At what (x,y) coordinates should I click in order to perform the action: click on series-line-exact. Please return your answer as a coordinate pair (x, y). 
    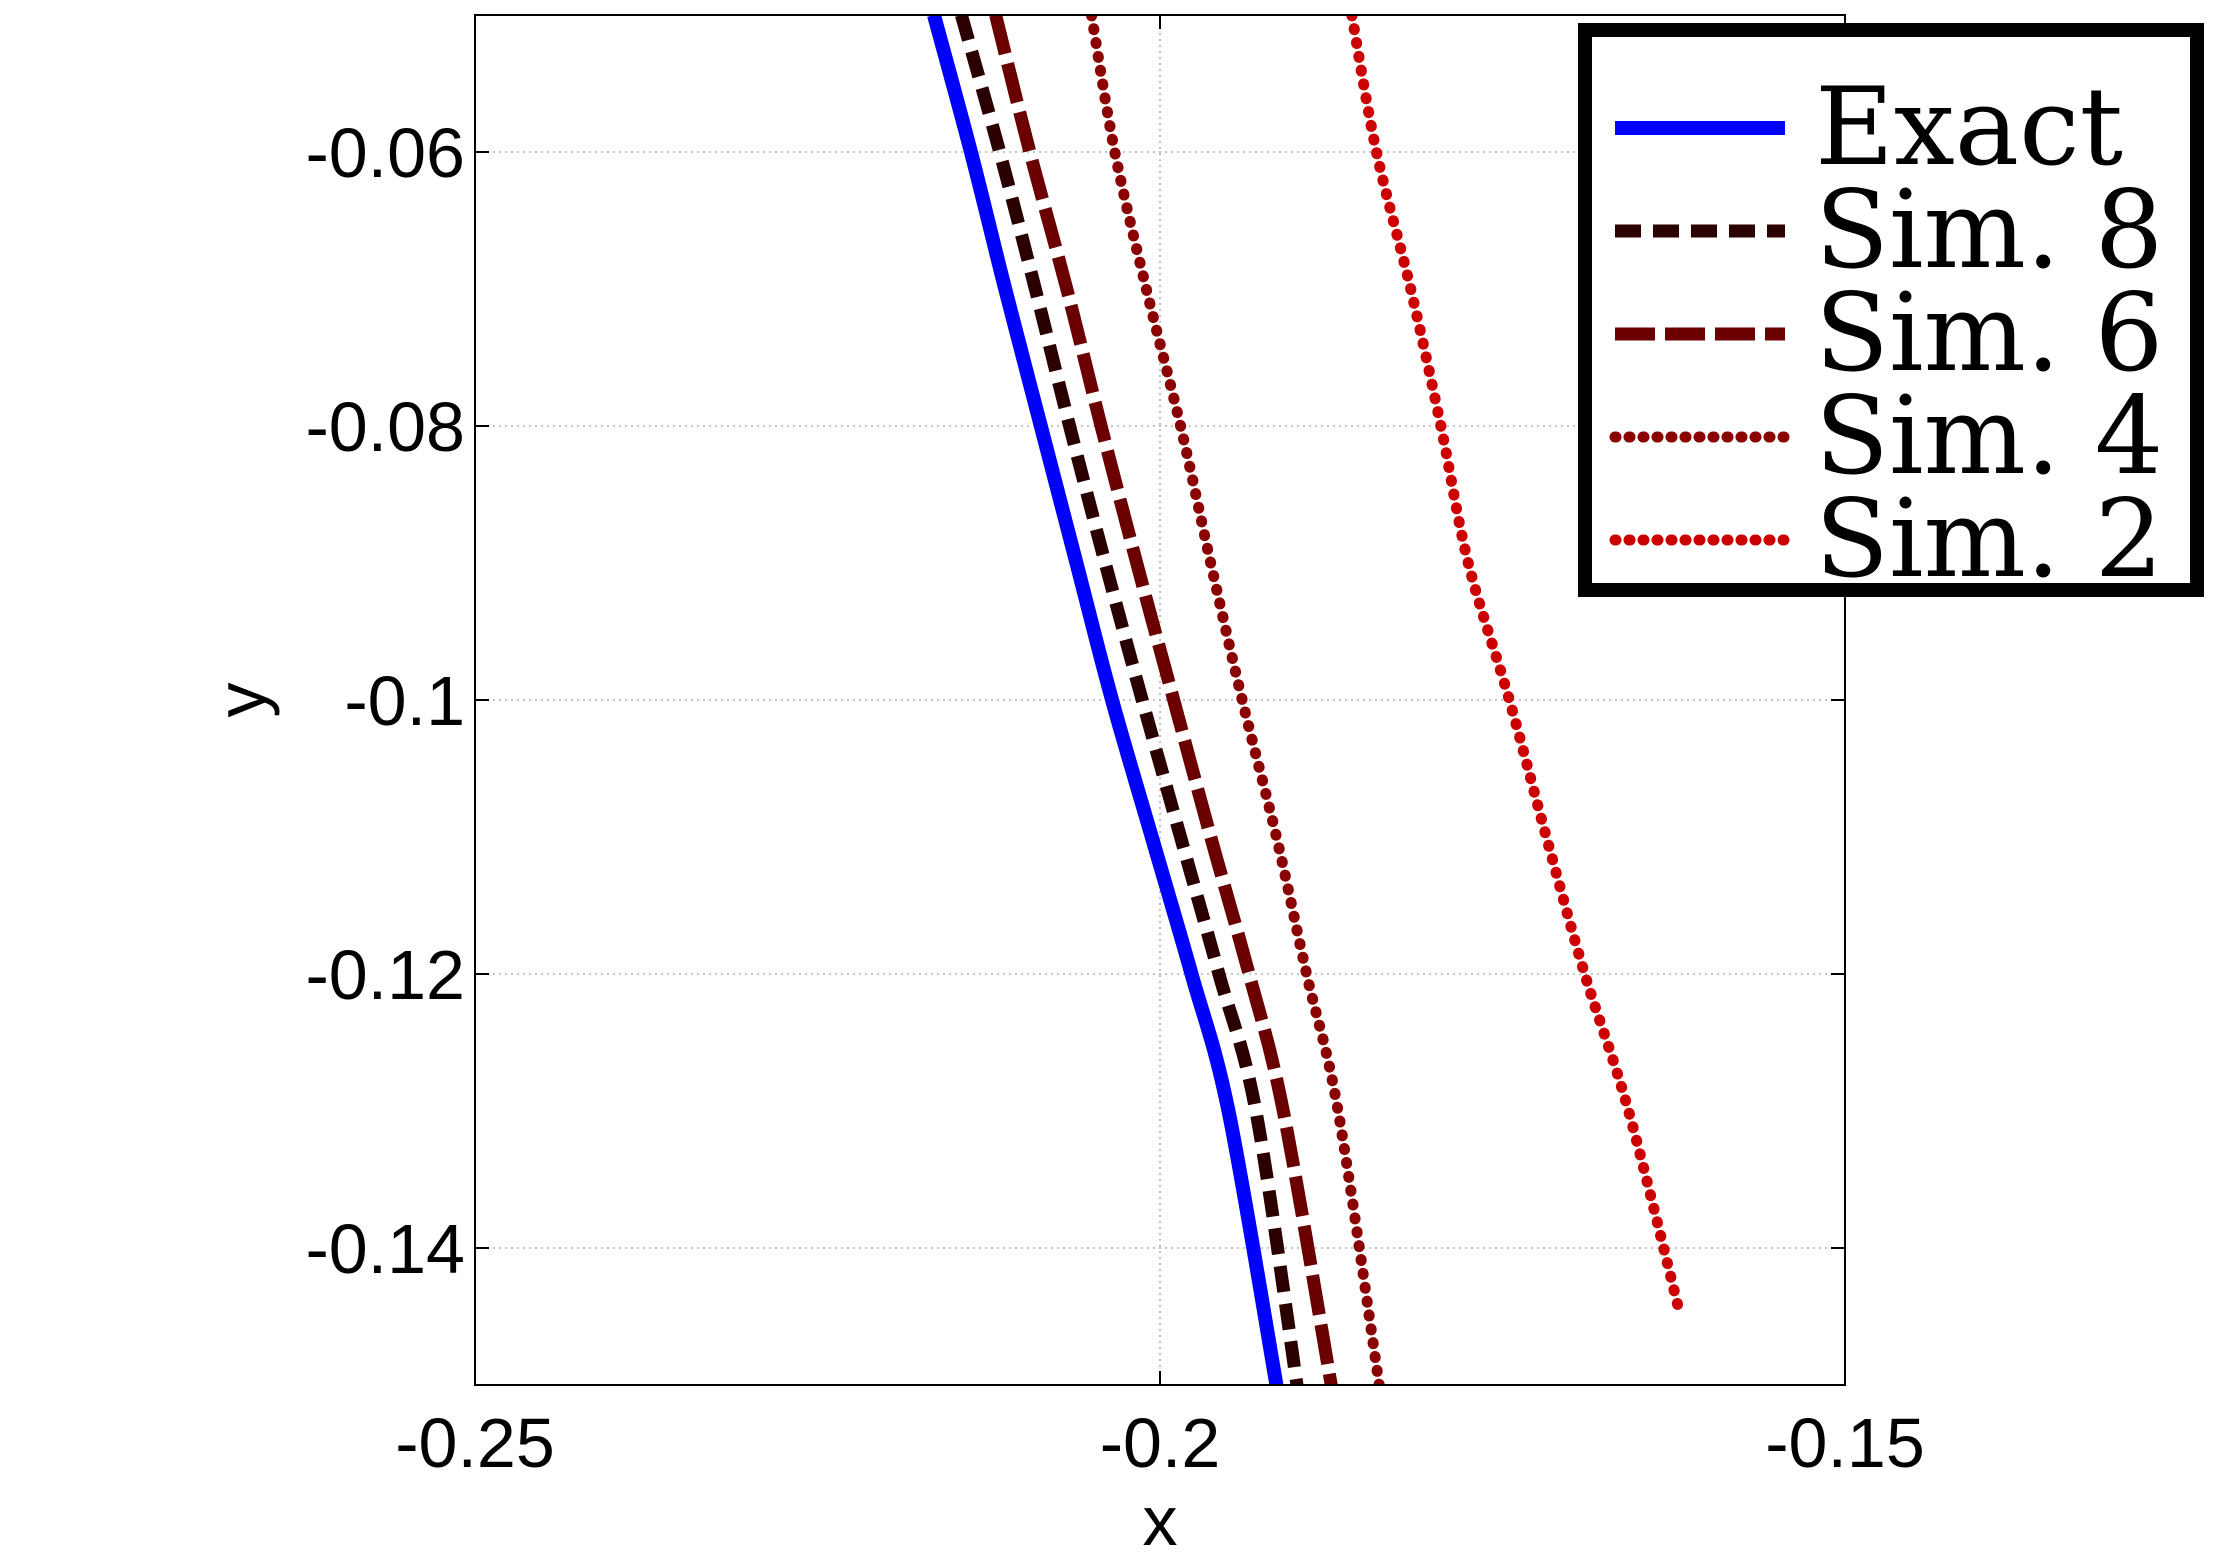
    Looking at the image, I should click on (1105, 700).